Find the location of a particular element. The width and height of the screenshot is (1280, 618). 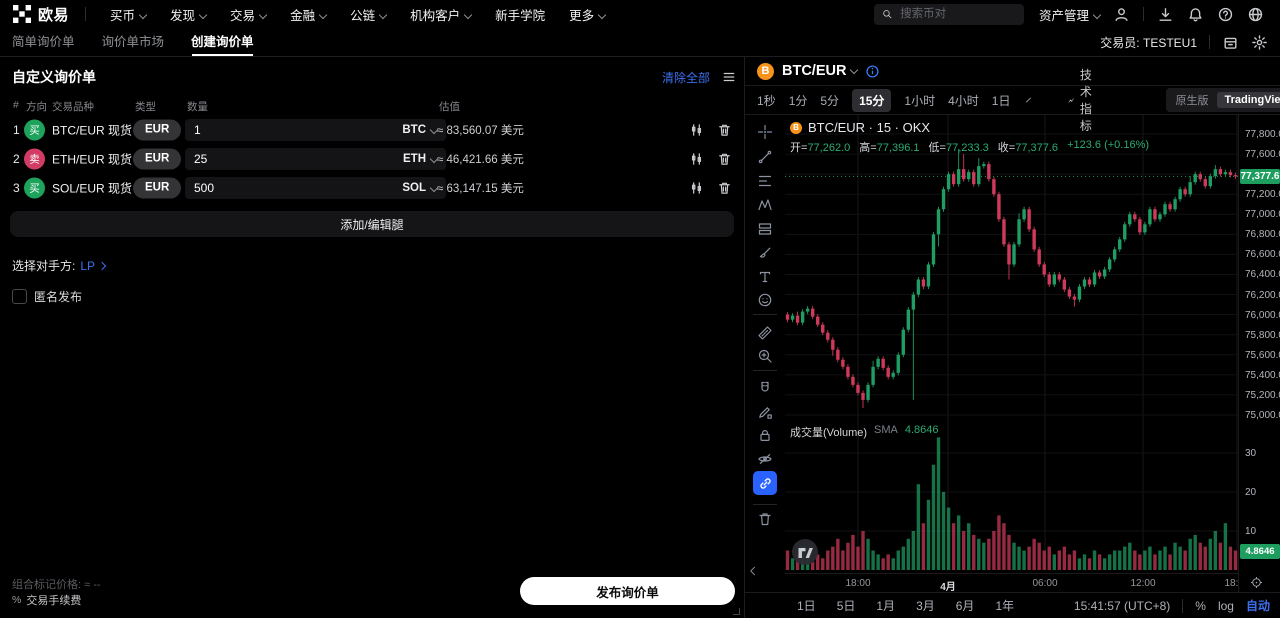

symbol-selector: BTC/EUR is located at coordinates (820, 71).